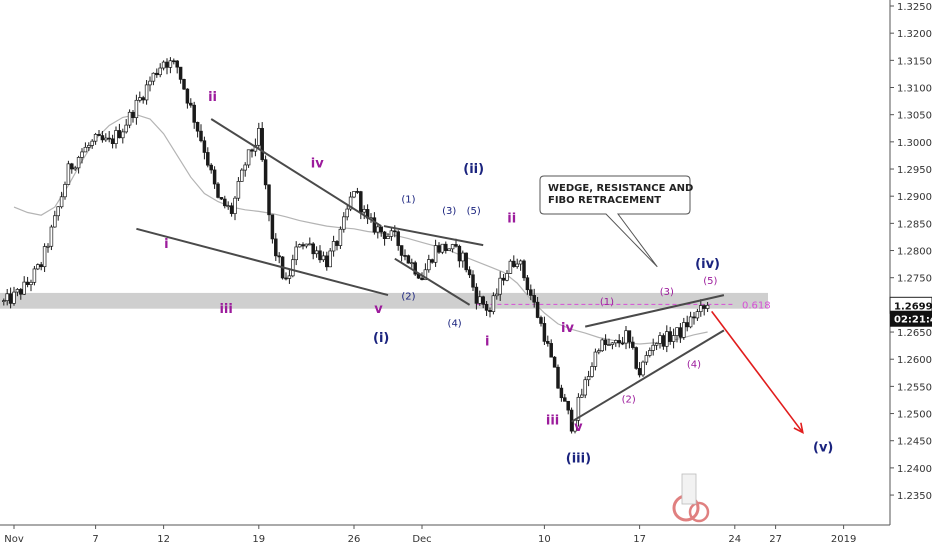 The width and height of the screenshot is (932, 550). Describe the element at coordinates (385, 301) in the screenshot. I see `resistance-zone-layer: 0.618` at that location.